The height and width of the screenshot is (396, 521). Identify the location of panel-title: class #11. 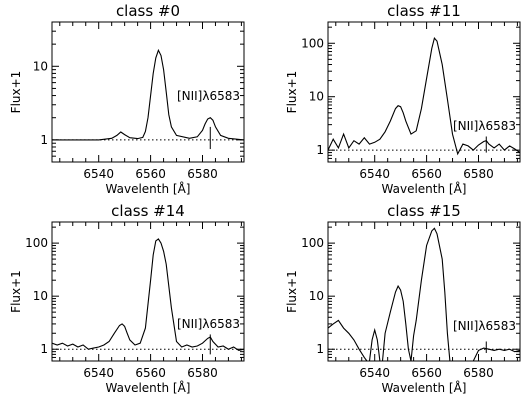
(424, 11).